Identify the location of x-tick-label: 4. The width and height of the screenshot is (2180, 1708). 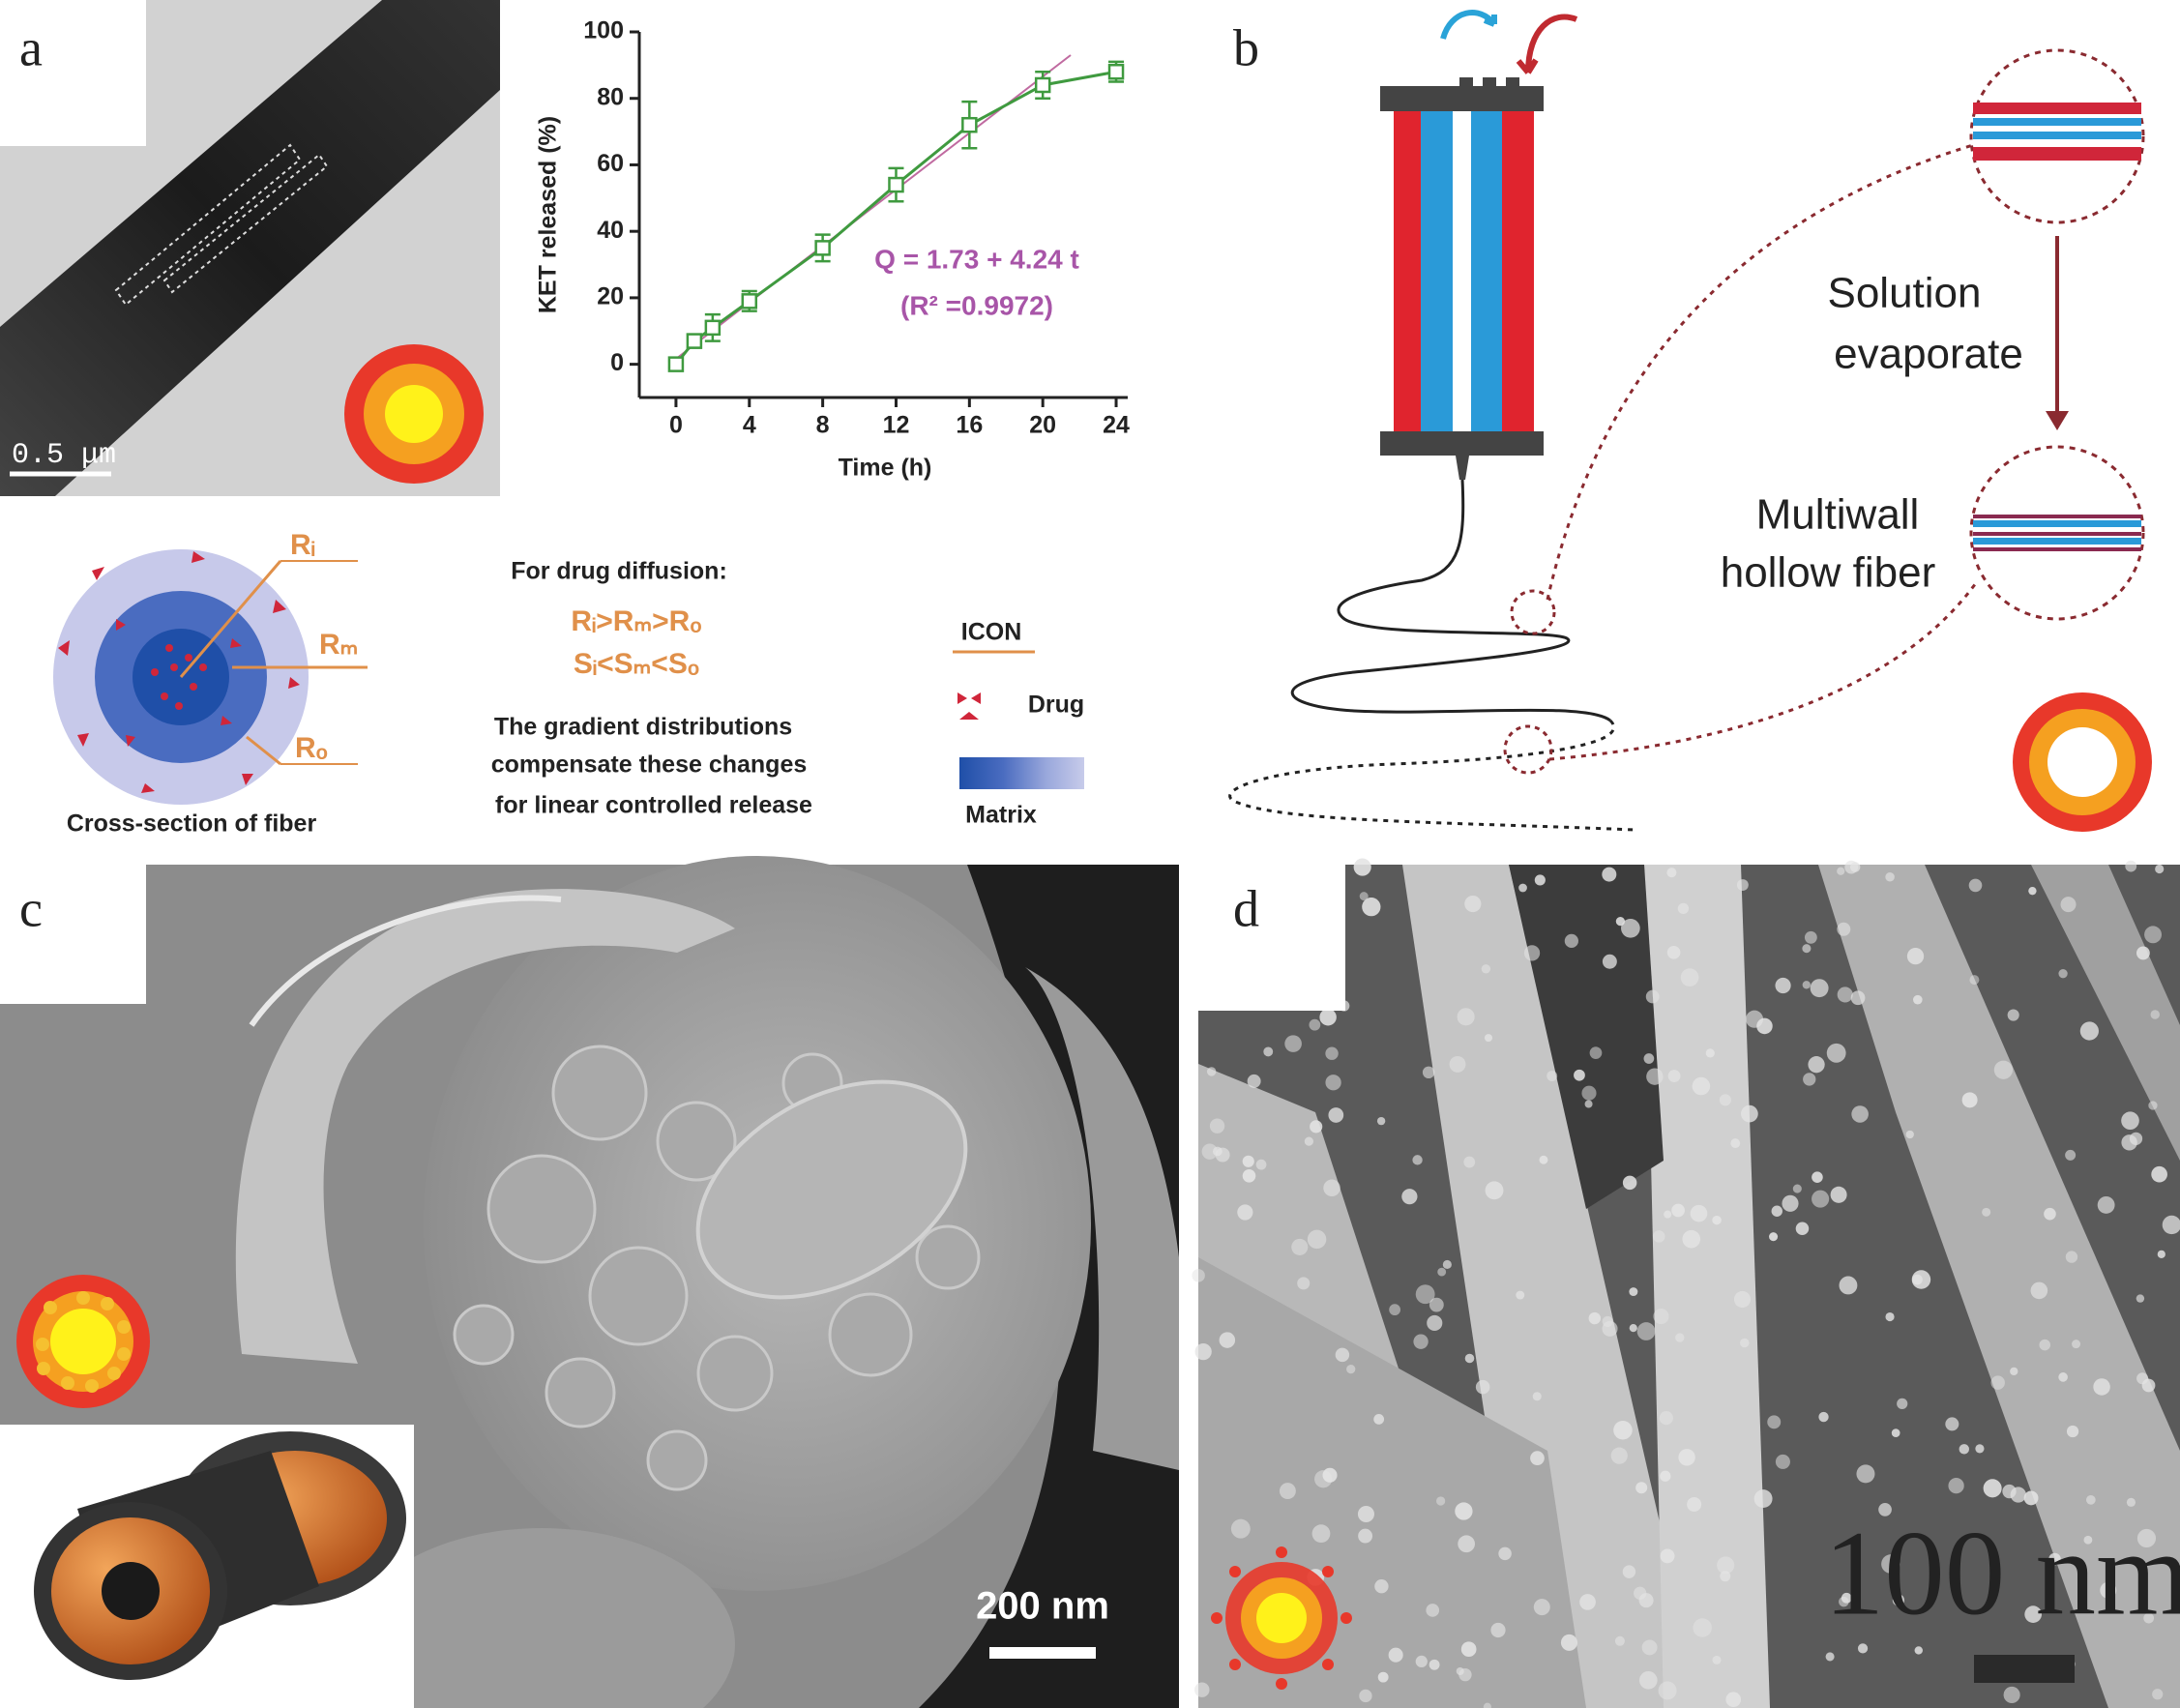
(749, 425).